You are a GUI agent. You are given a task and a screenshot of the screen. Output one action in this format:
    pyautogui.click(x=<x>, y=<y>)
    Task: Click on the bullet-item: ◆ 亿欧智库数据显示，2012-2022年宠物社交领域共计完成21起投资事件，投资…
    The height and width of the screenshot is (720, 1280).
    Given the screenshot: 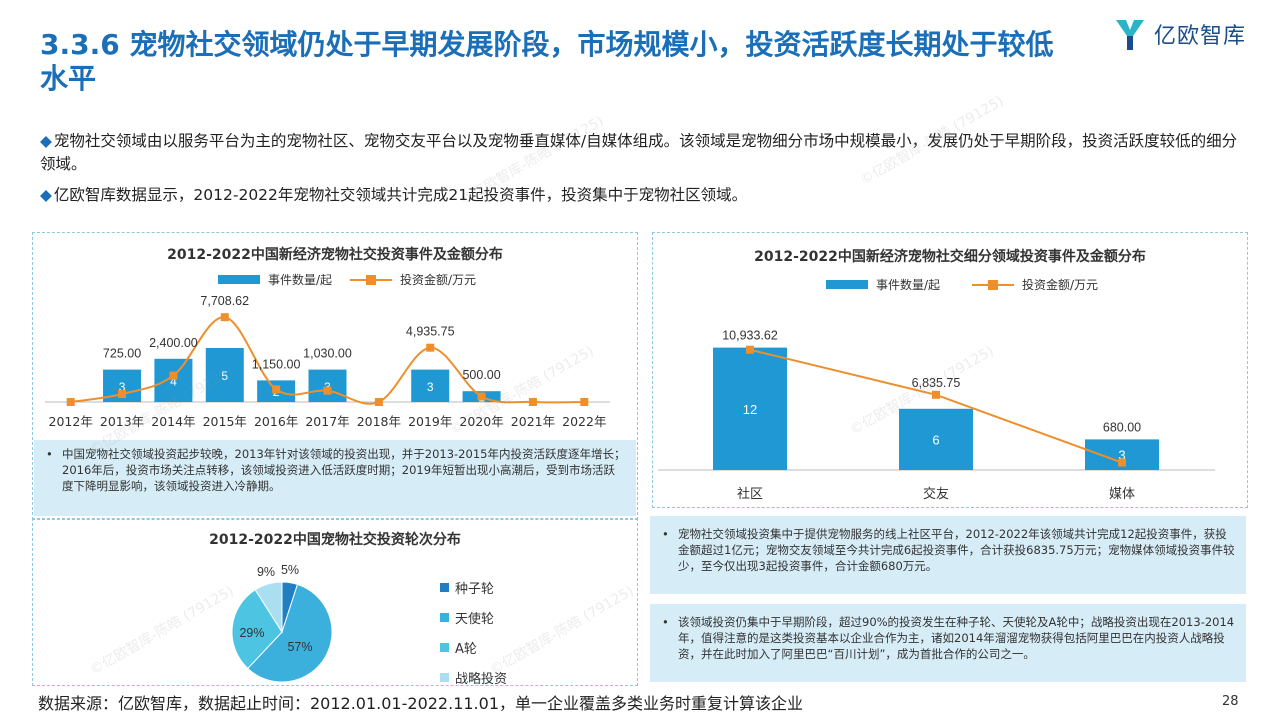 What is the action you would take?
    pyautogui.click(x=640, y=195)
    